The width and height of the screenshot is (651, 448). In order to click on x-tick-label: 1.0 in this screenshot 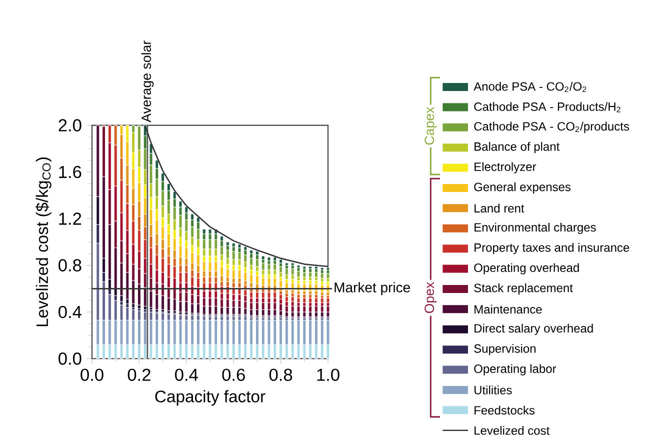, I will do `click(328, 374)`.